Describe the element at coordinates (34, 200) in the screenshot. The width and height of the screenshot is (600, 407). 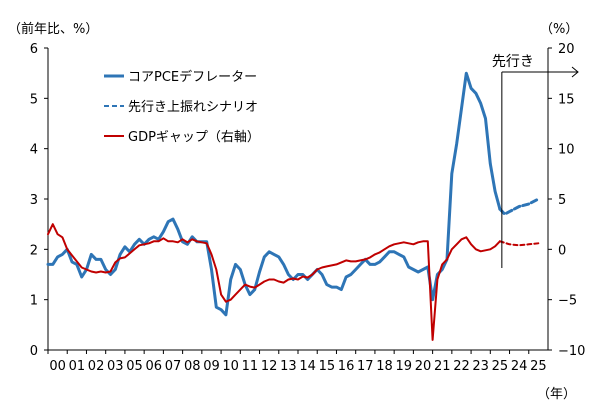
I see `left-tick-label: 3` at that location.